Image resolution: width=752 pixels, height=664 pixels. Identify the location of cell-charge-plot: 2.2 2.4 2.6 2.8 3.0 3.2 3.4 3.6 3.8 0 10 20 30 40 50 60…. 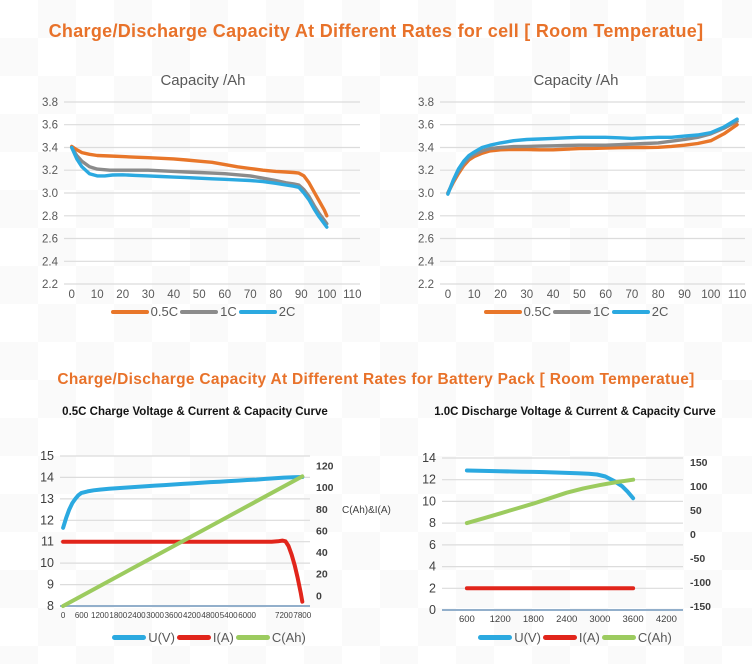
(582, 199).